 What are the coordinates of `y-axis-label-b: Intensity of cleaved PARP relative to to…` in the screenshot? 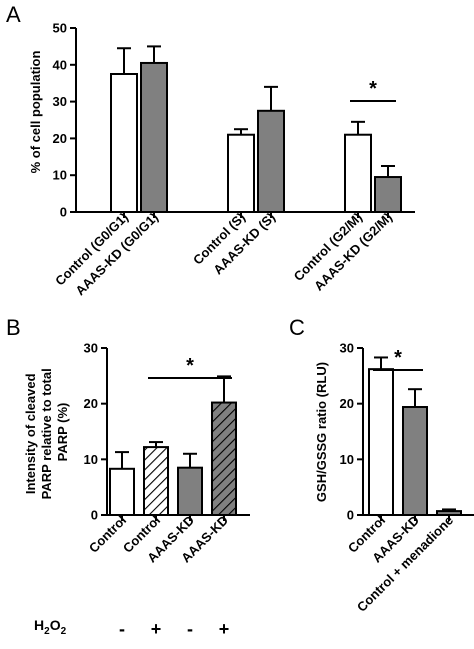 It's located at (46, 432).